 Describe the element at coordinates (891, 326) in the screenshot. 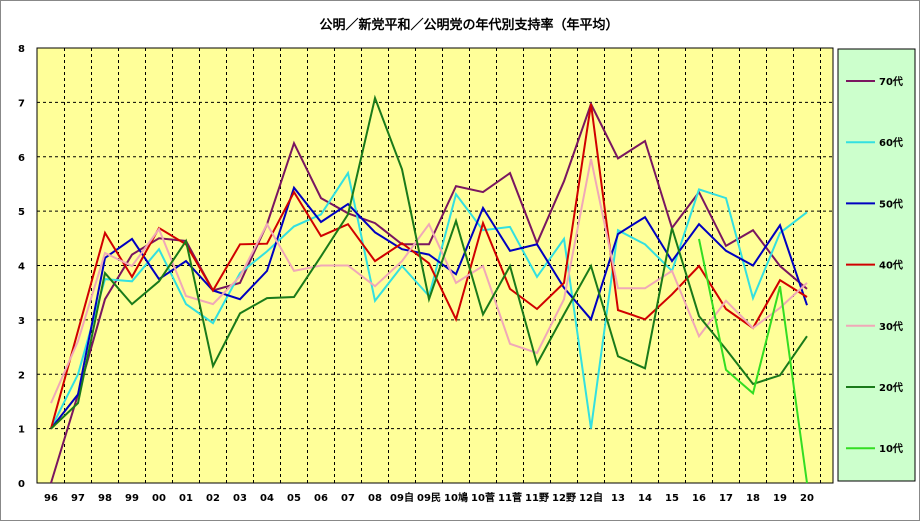

I see `legend-label: 30代` at that location.